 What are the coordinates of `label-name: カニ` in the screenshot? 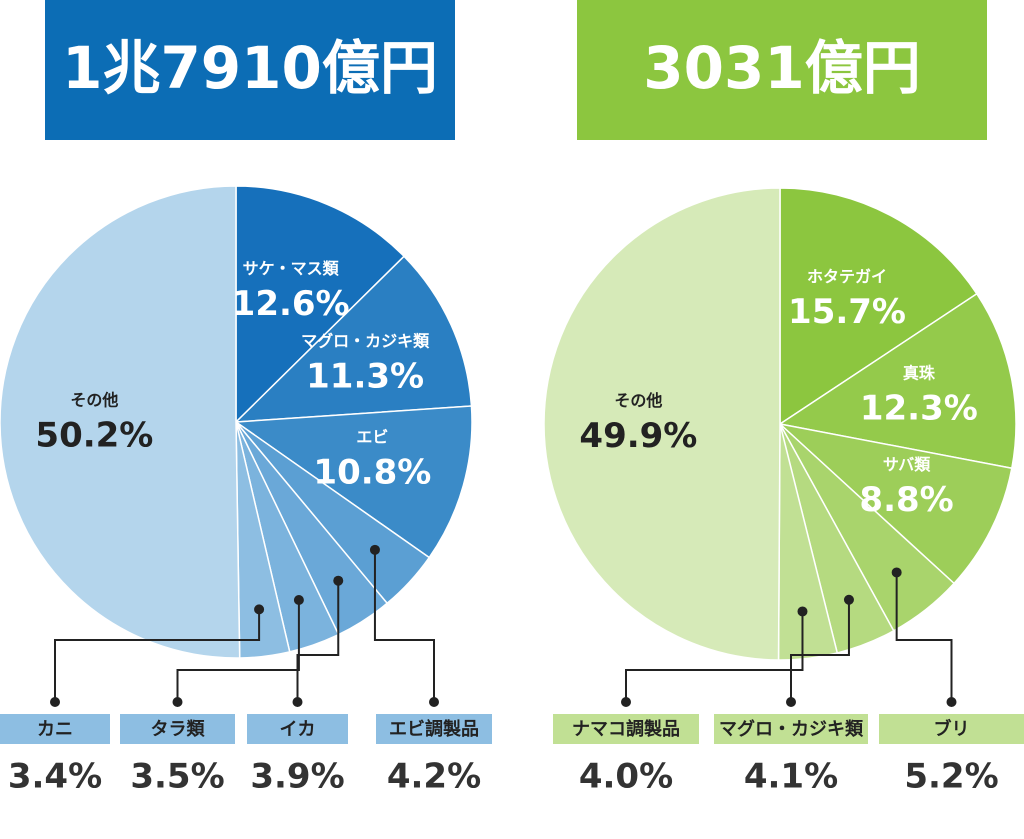 It's located at (55, 729).